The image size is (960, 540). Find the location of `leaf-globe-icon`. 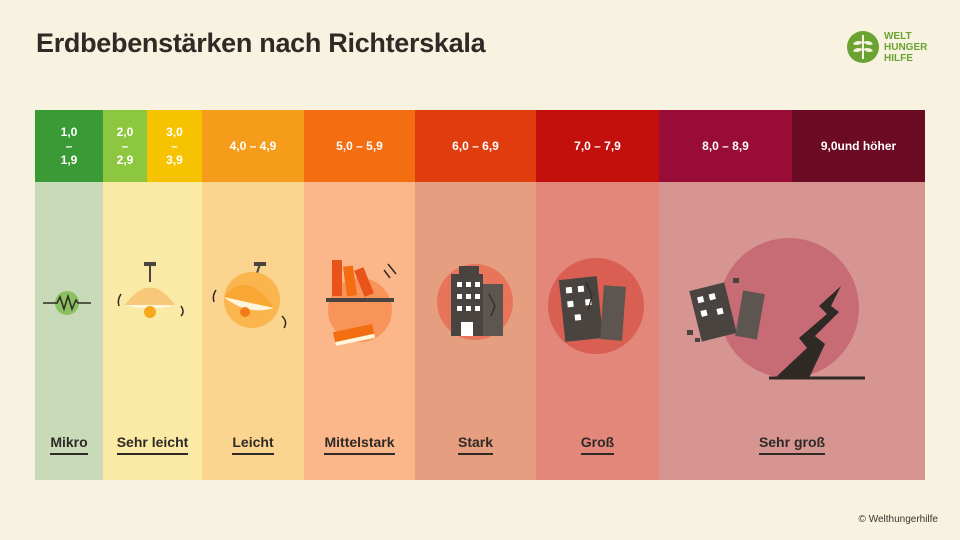

leaf-globe-icon is located at coordinates (863, 47).